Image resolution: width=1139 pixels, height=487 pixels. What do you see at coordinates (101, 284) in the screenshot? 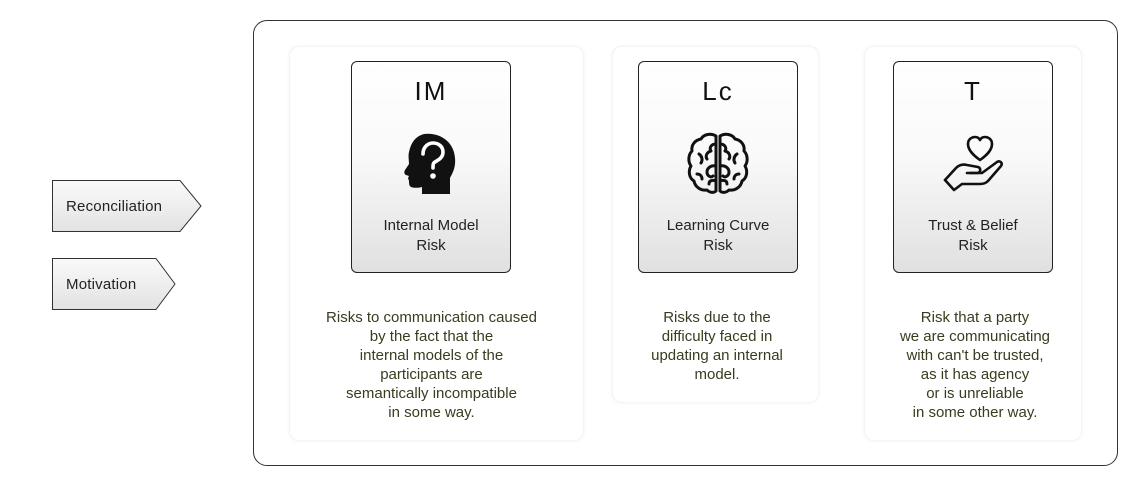
I see `tag-label: Motivation` at bounding box center [101, 284].